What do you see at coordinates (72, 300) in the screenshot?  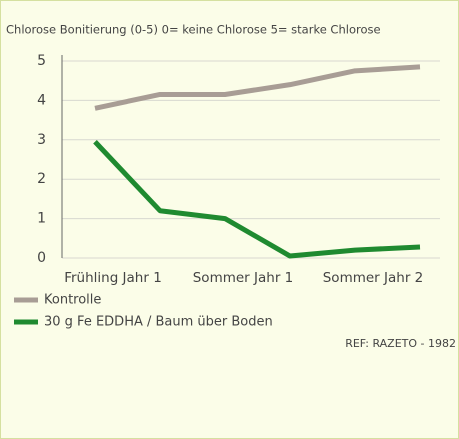 I see `legend-label: Kontrolle` at bounding box center [72, 300].